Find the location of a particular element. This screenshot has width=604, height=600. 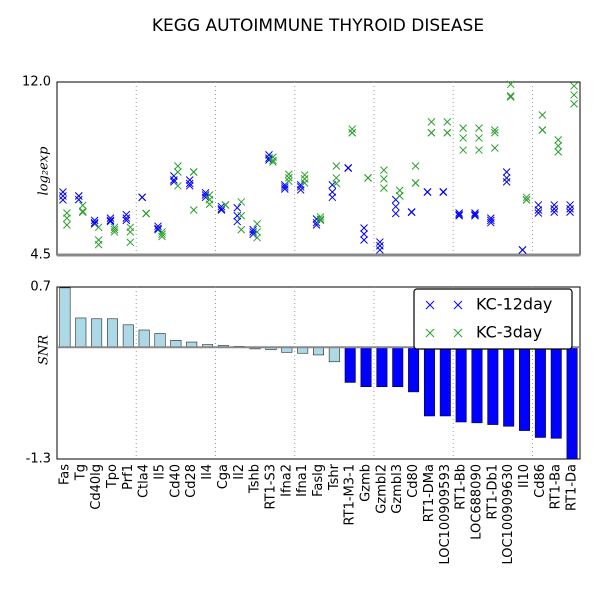

y-axis-label: SNR is located at coordinates (44, 350).